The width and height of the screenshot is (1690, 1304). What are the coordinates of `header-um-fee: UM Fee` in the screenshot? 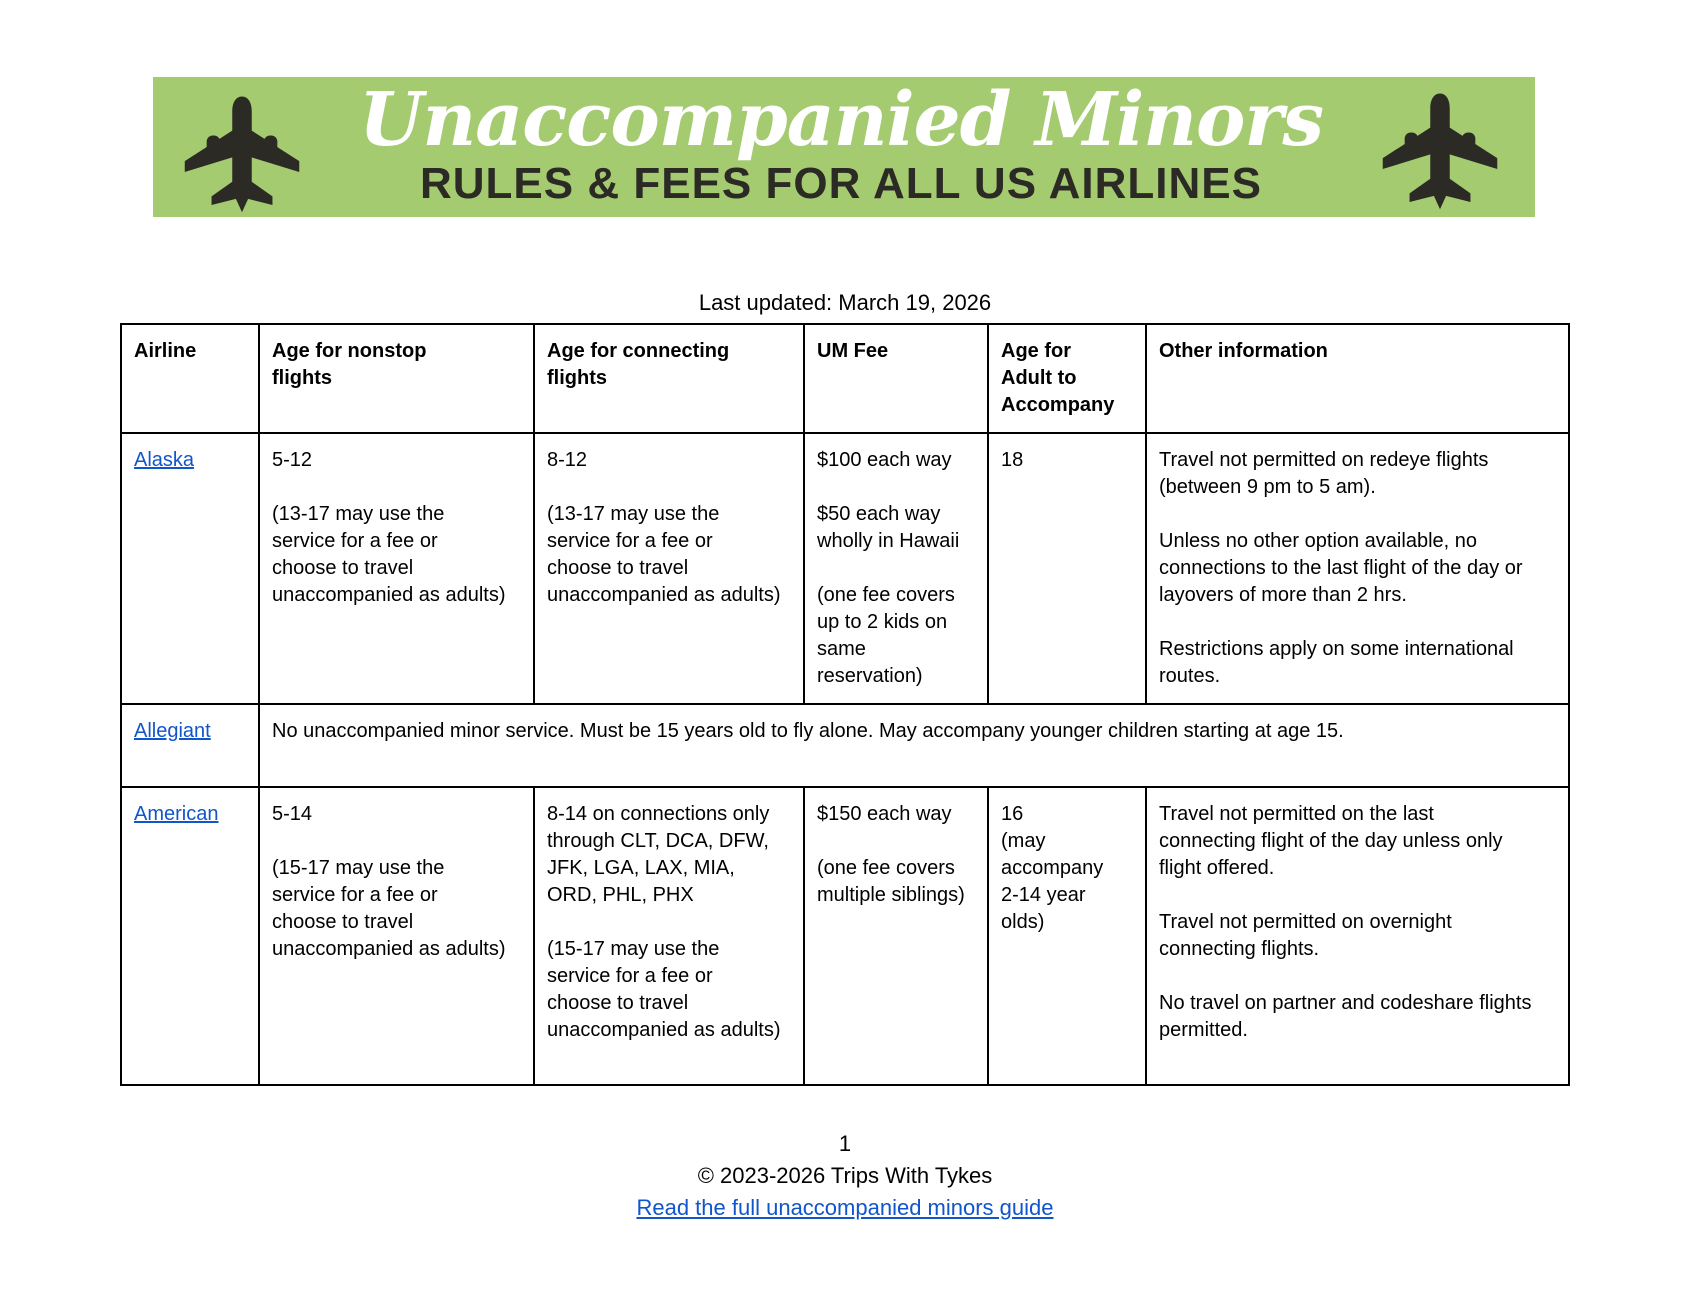 It's located at (896, 378).